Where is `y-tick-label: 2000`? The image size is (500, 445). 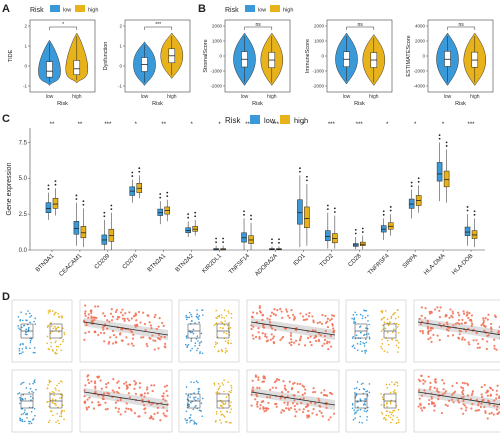
y-tick-label: 2000 is located at coordinates (420, 41).